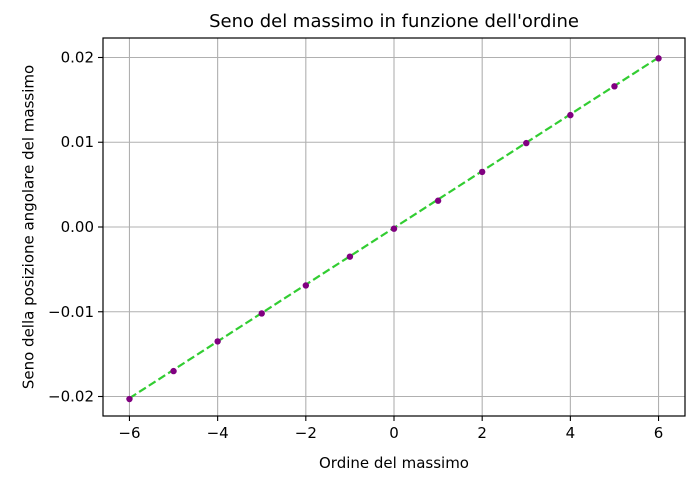 The height and width of the screenshot is (484, 696). Describe the element at coordinates (394, 433) in the screenshot. I see `x-tick-label: 0` at that location.